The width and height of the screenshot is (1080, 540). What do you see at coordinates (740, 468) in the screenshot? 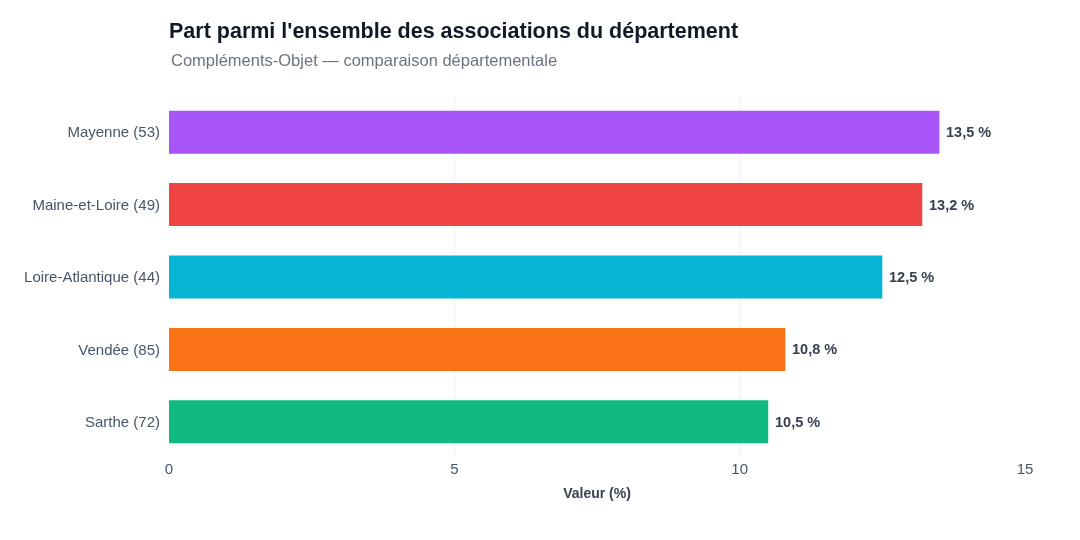
I see `x-tick-label: 10` at bounding box center [740, 468].